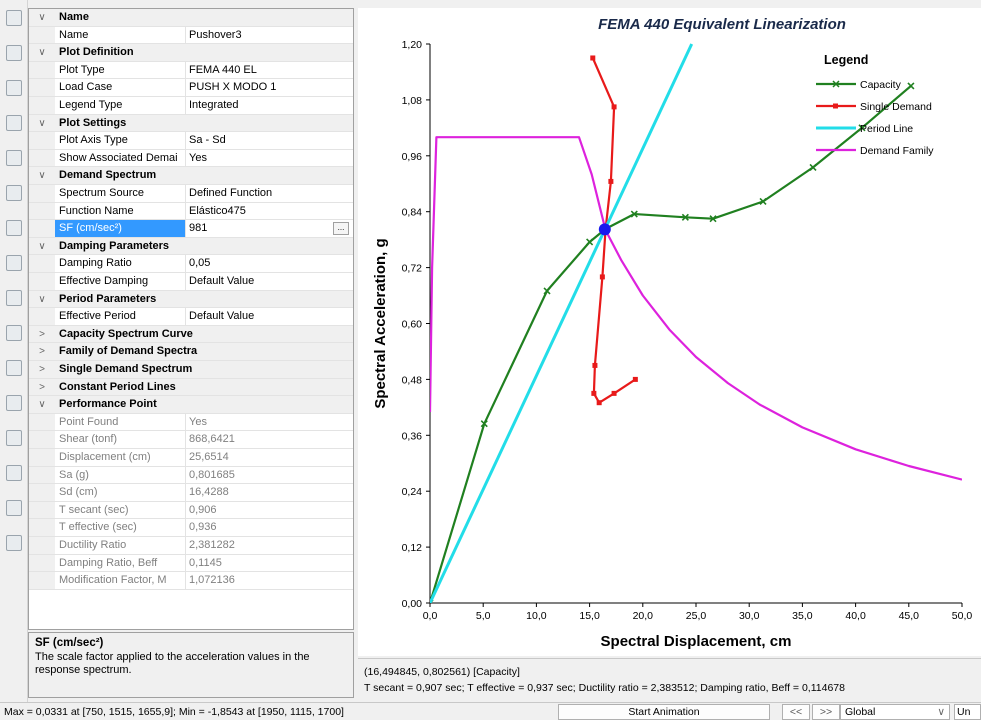 The image size is (981, 720). Describe the element at coordinates (886, 129) in the screenshot. I see `legend-label: Period Line` at that location.